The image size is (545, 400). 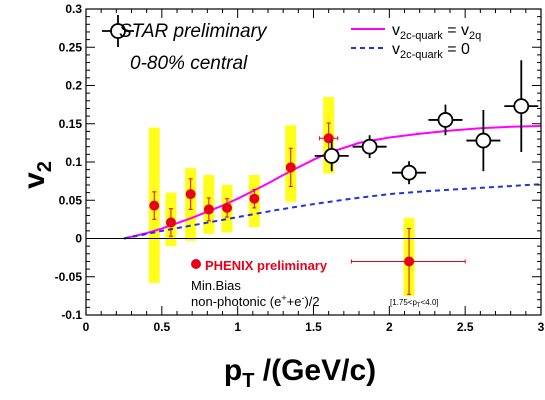 I want to click on ytick-label-1: -0.05, so click(x=69, y=277).